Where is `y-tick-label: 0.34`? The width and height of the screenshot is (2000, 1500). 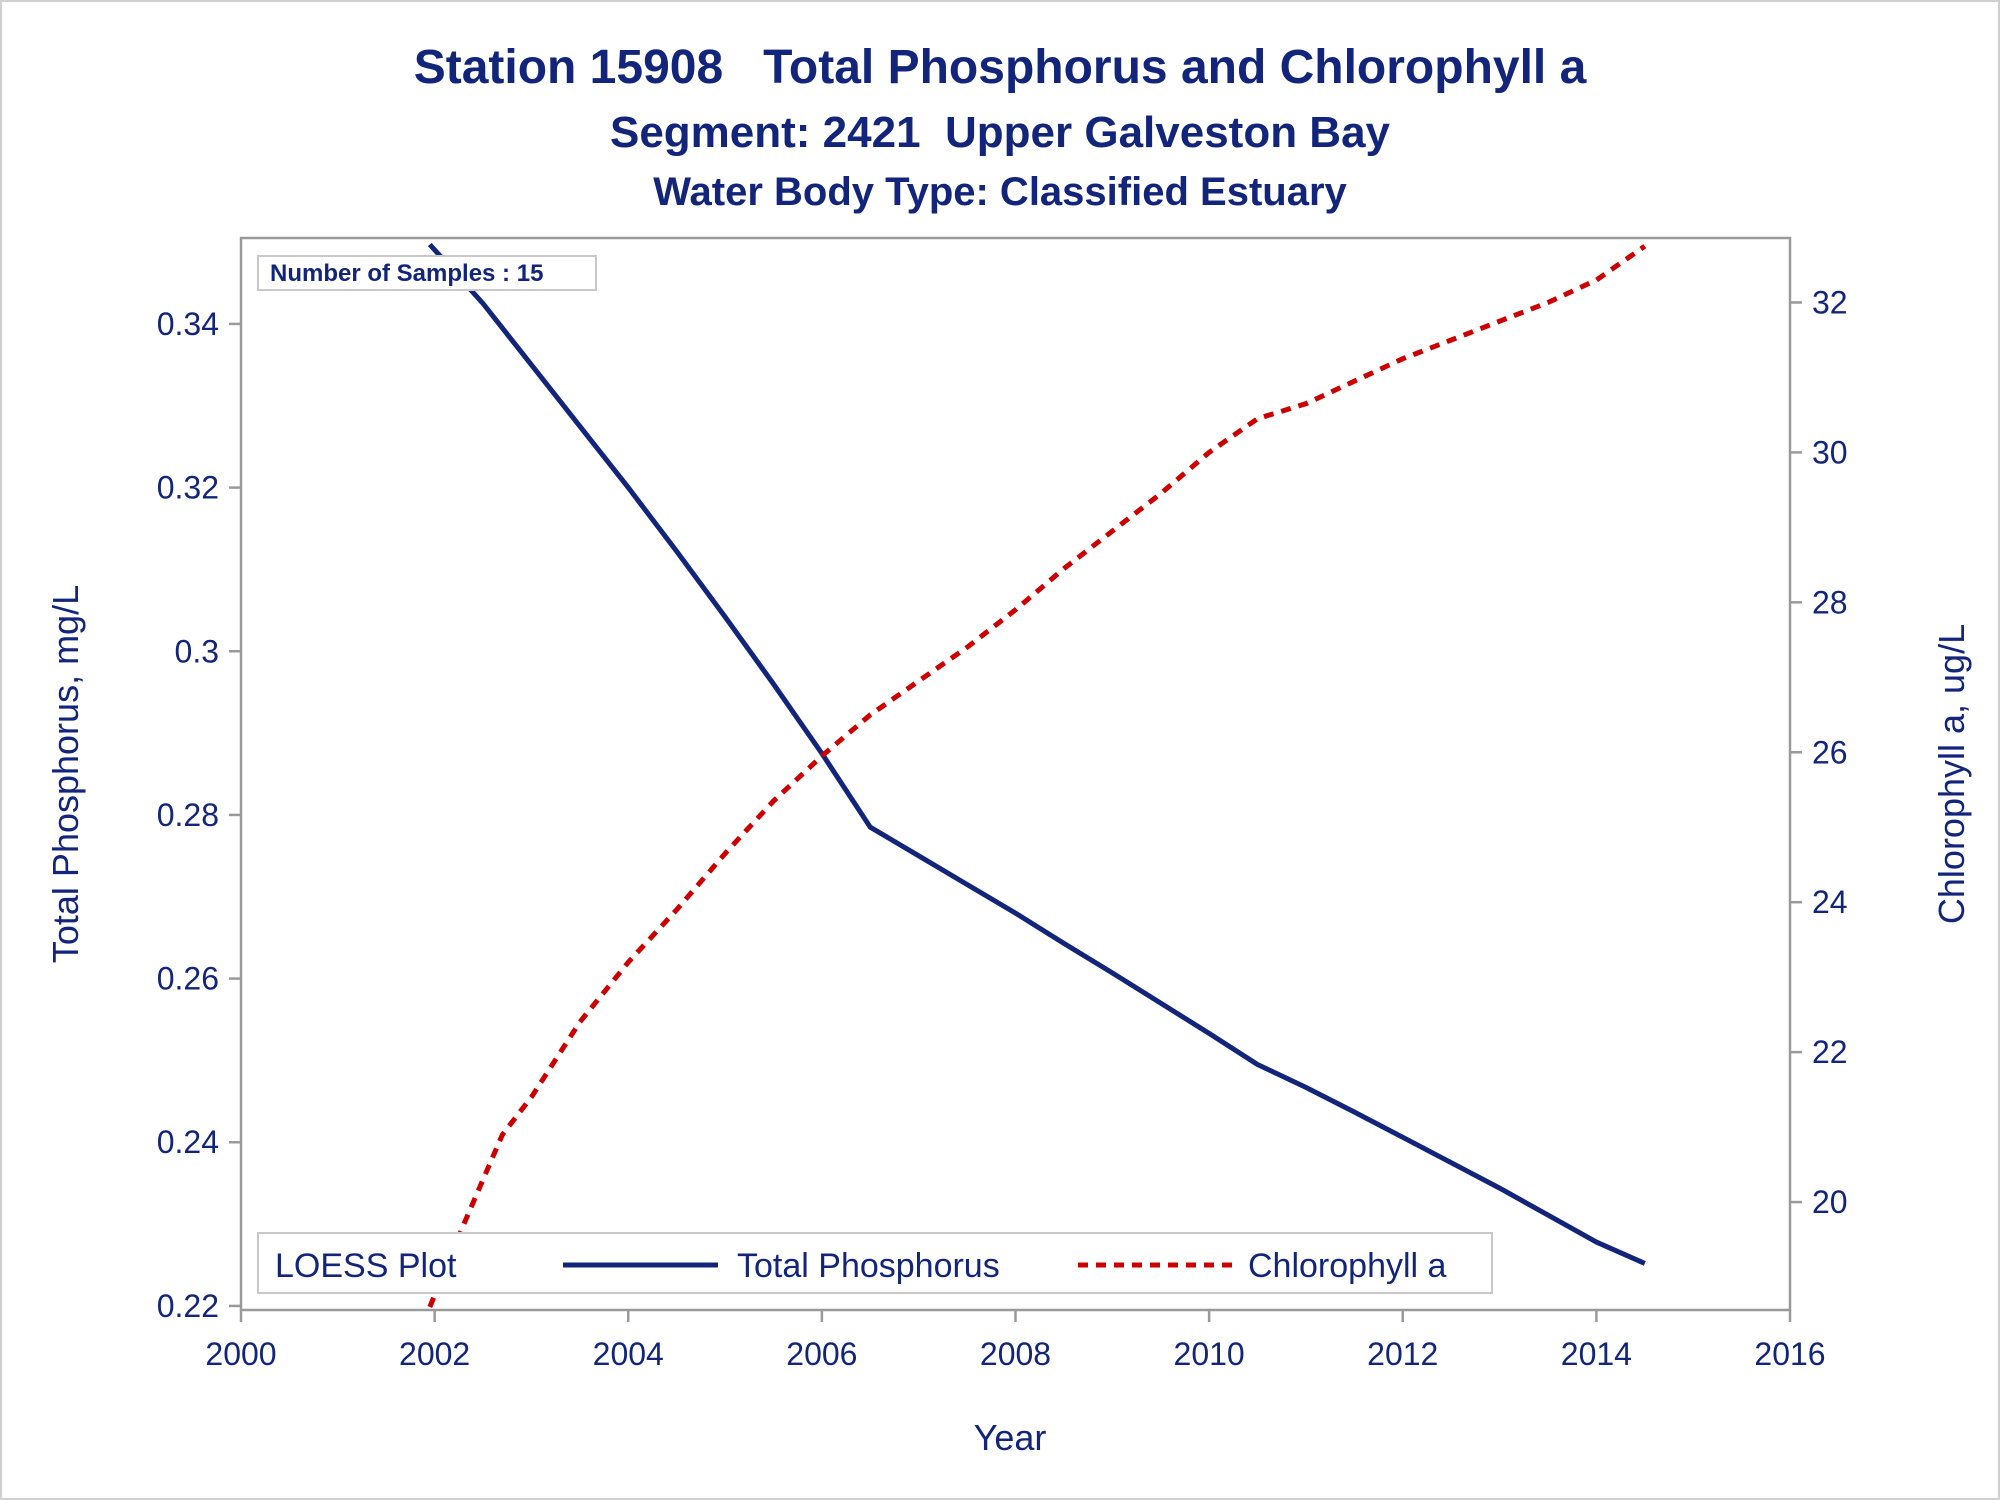 y-tick-label: 0.34 is located at coordinates (188, 324).